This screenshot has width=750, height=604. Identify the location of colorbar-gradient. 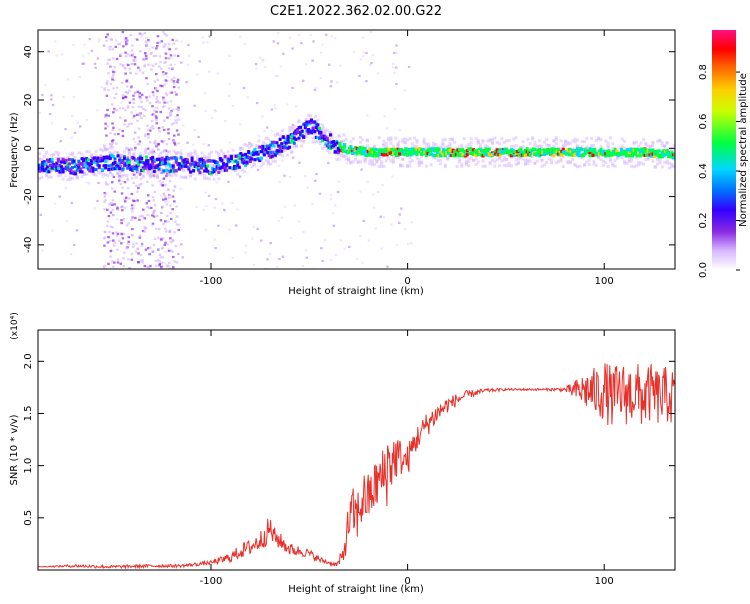
(724, 150).